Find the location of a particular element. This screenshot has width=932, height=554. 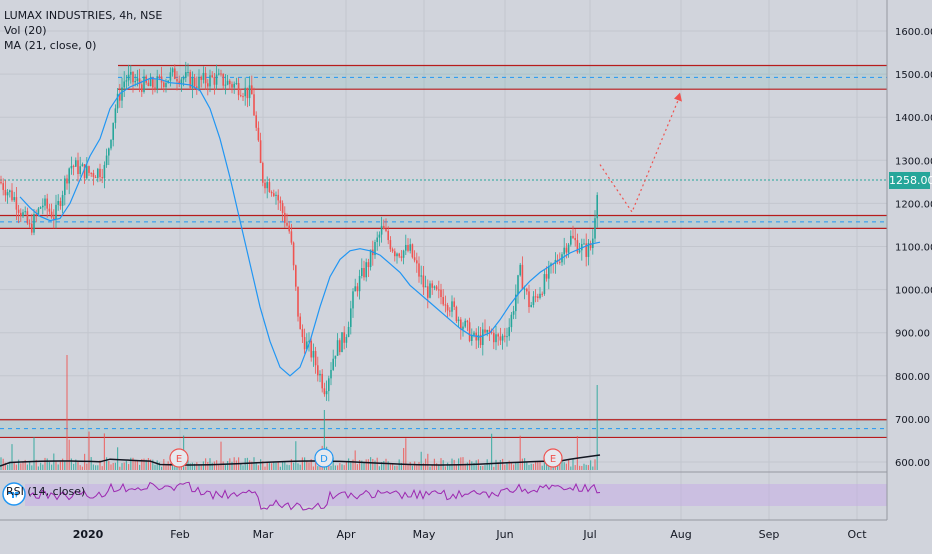

ma-legend: MA (21, close, 0) is located at coordinates (50, 45).